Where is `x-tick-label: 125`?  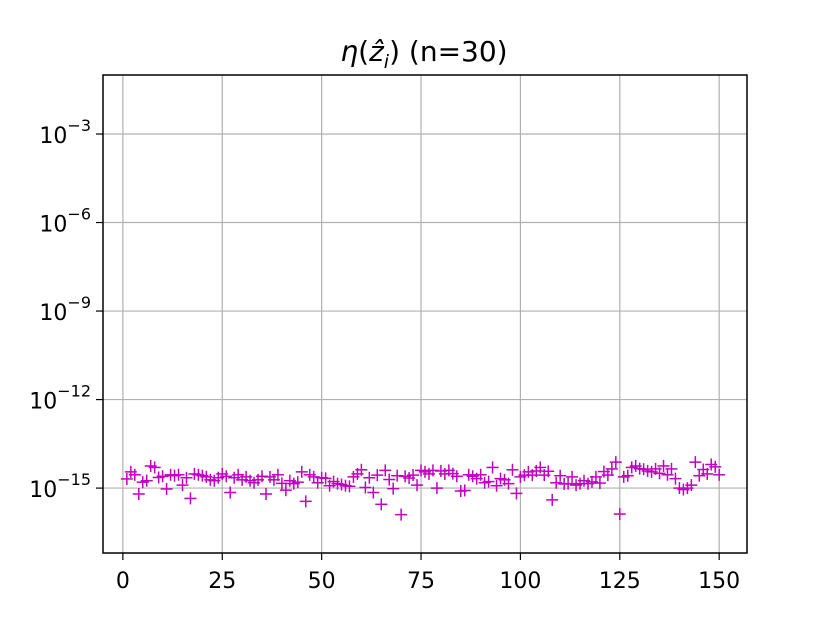 x-tick-label: 125 is located at coordinates (620, 581).